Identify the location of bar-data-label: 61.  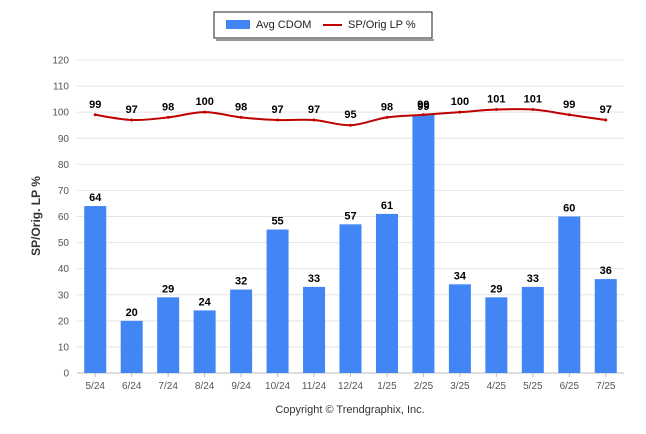
(387, 206).